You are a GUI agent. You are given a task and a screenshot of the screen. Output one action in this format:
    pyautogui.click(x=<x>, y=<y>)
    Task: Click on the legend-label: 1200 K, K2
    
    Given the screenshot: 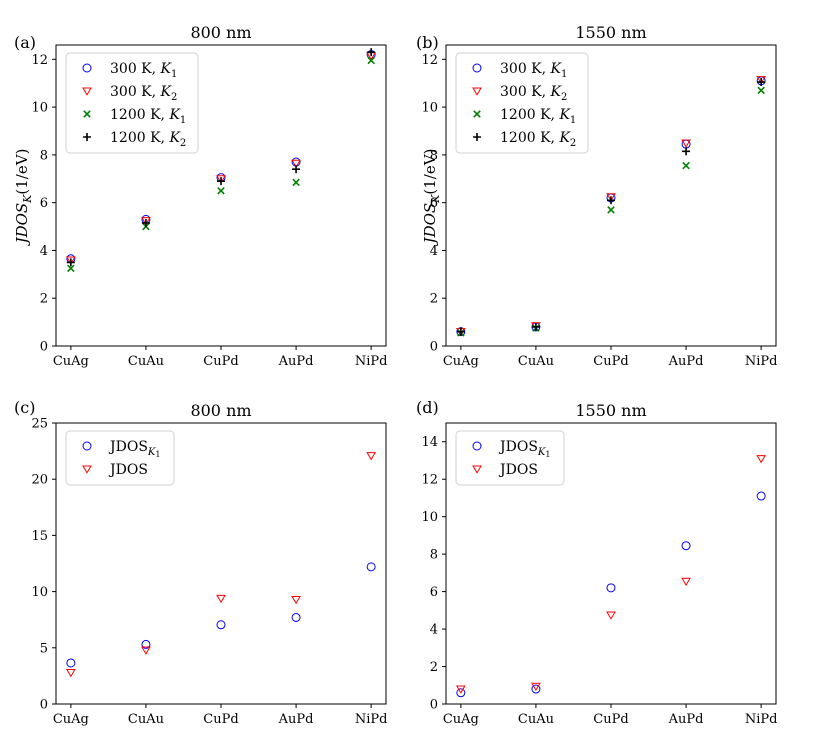 What is the action you would take?
    pyautogui.click(x=538, y=139)
    